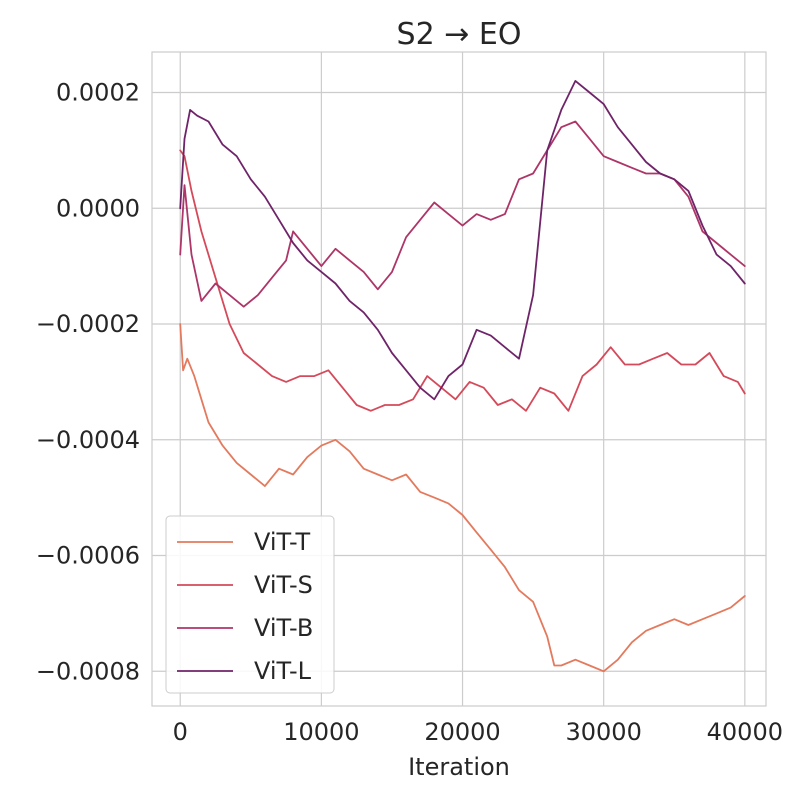 The width and height of the screenshot is (800, 800). What do you see at coordinates (88, 440) in the screenshot?
I see `y-tick-label: −0.0004` at bounding box center [88, 440].